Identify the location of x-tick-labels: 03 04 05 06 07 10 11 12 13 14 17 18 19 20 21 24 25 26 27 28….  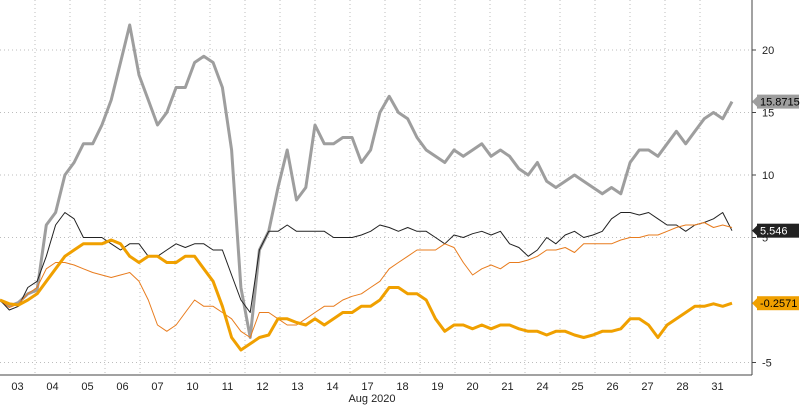
(367, 387).